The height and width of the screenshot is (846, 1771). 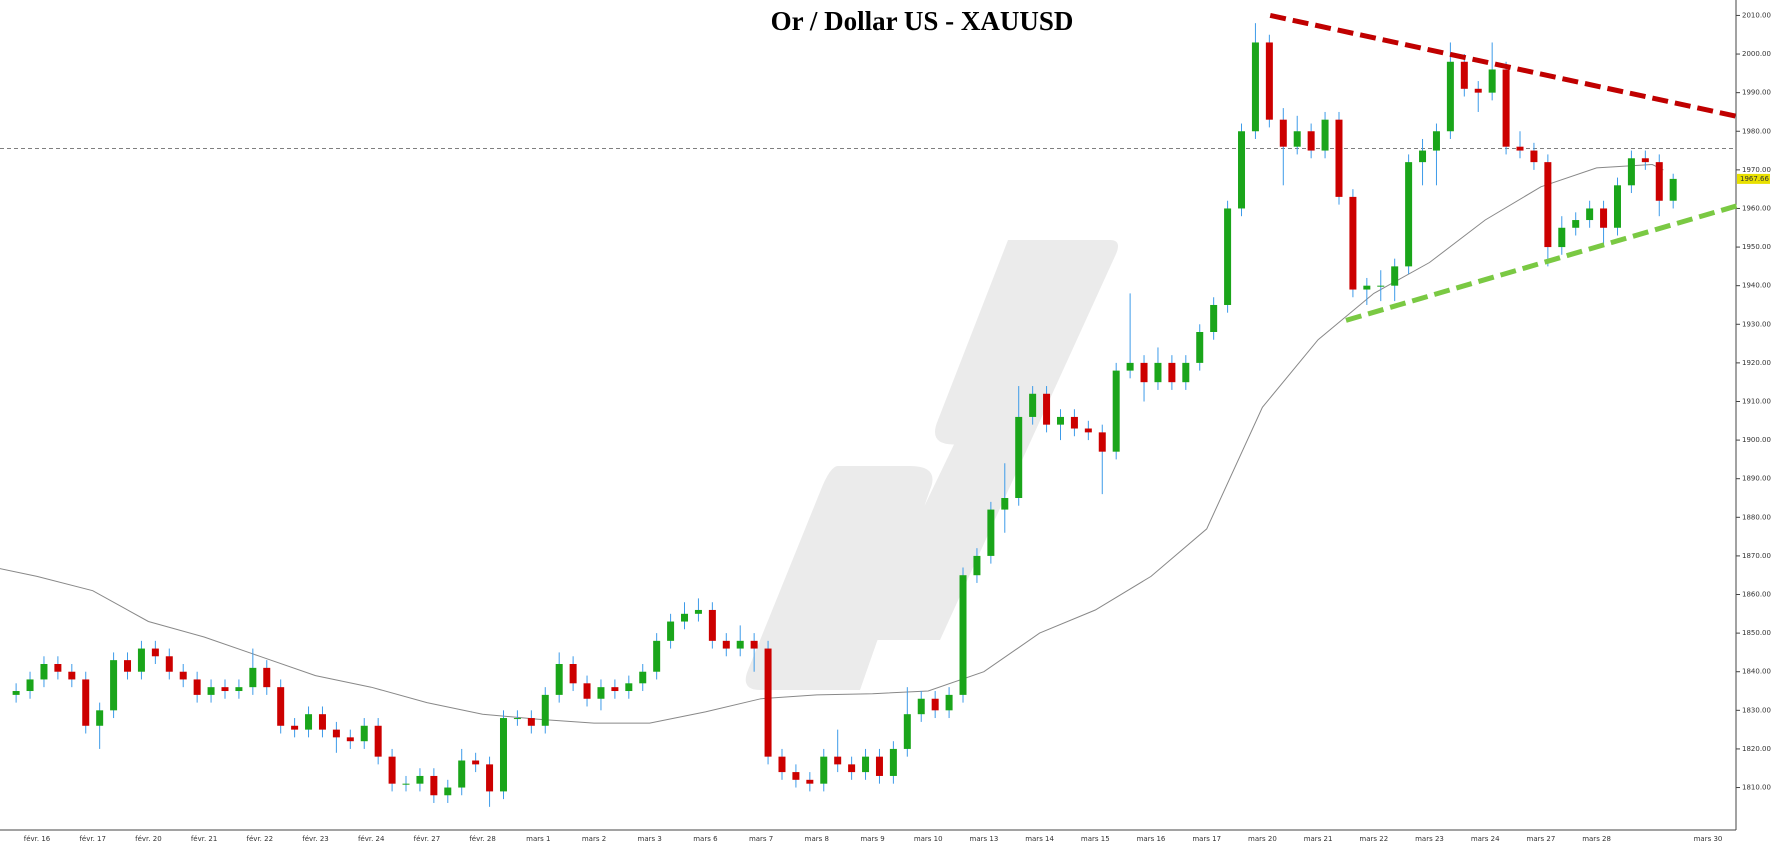 What do you see at coordinates (928, 839) in the screenshot?
I see `x-tick-label: mars 10` at bounding box center [928, 839].